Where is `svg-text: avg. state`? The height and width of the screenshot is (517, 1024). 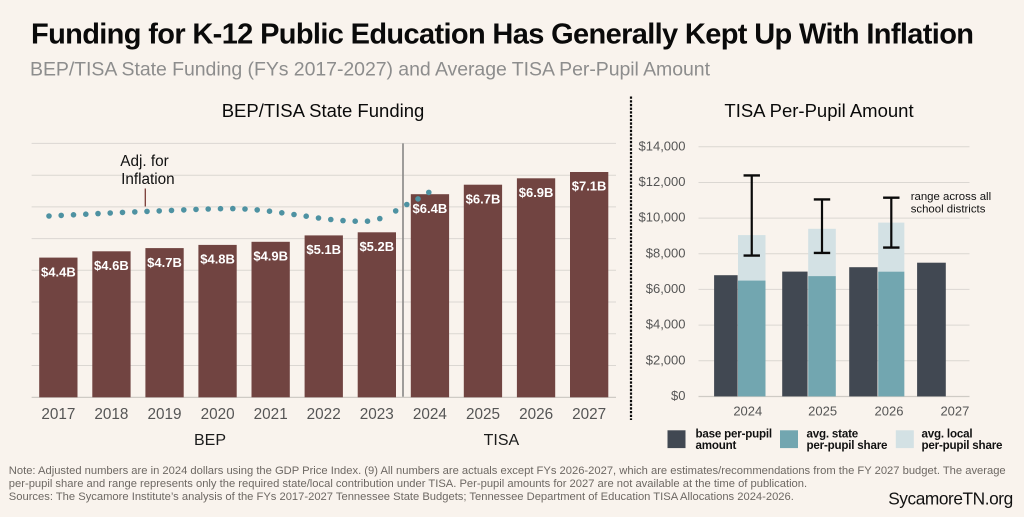
svg-text: avg. state is located at coordinates (833, 433).